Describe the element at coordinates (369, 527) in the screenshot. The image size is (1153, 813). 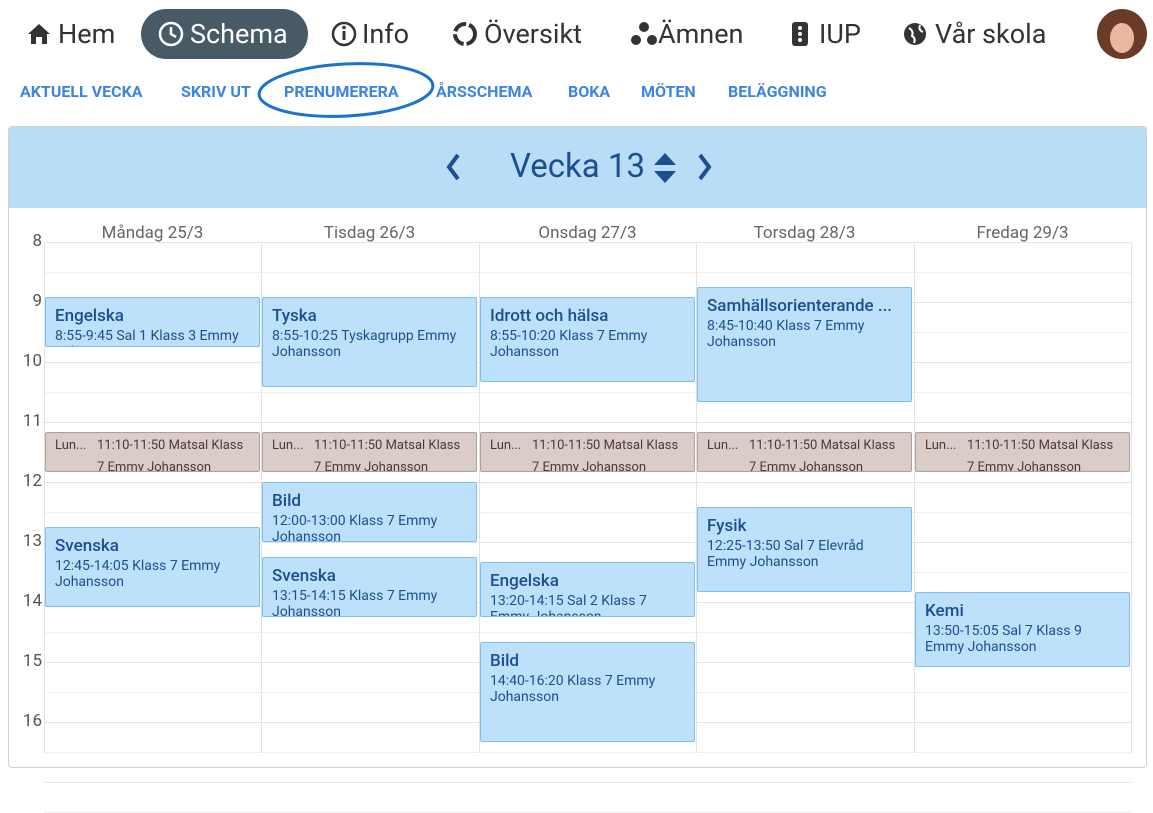
I see `event-details: 12:00-13:00 Klass 7 Emmy Johansson` at that location.